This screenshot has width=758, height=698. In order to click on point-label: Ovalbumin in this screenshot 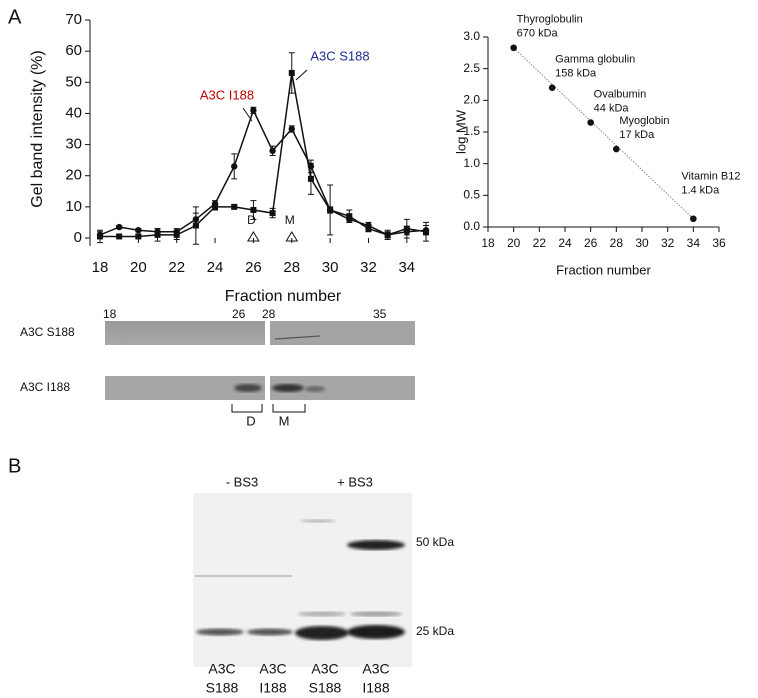, I will do `click(620, 94)`.